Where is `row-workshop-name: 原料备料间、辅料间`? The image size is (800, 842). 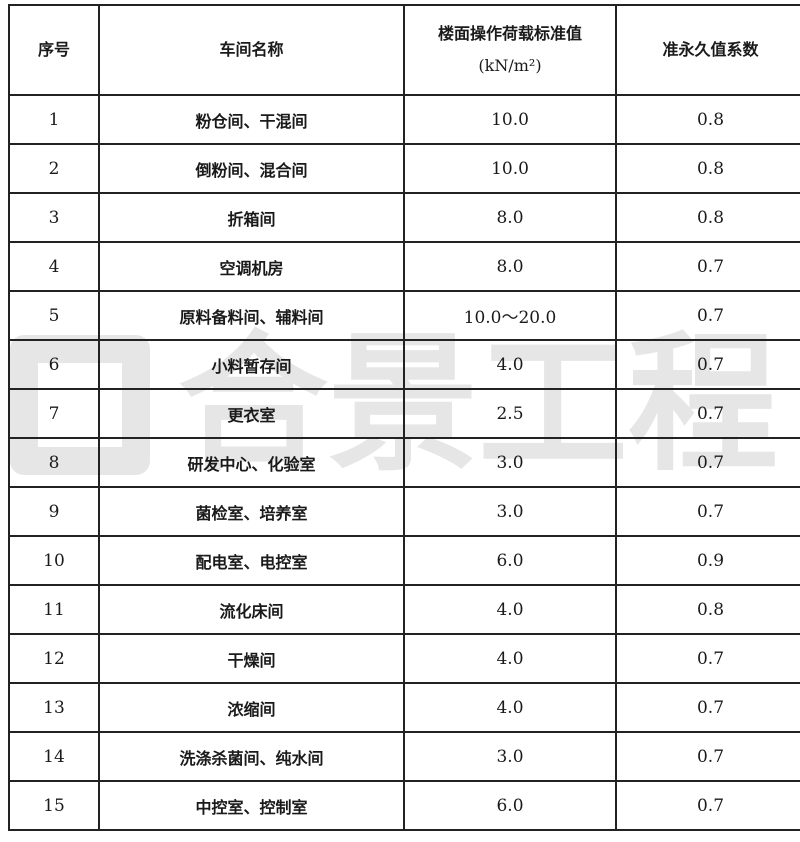 row-workshop-name: 原料备料间、辅料间 is located at coordinates (251, 315).